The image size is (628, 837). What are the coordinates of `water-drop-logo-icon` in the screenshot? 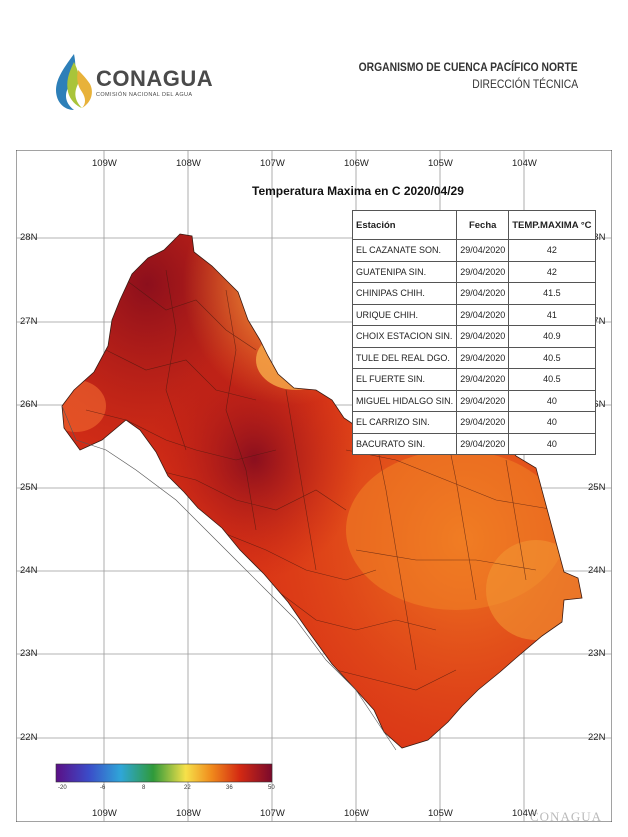 It's located at (74, 82).